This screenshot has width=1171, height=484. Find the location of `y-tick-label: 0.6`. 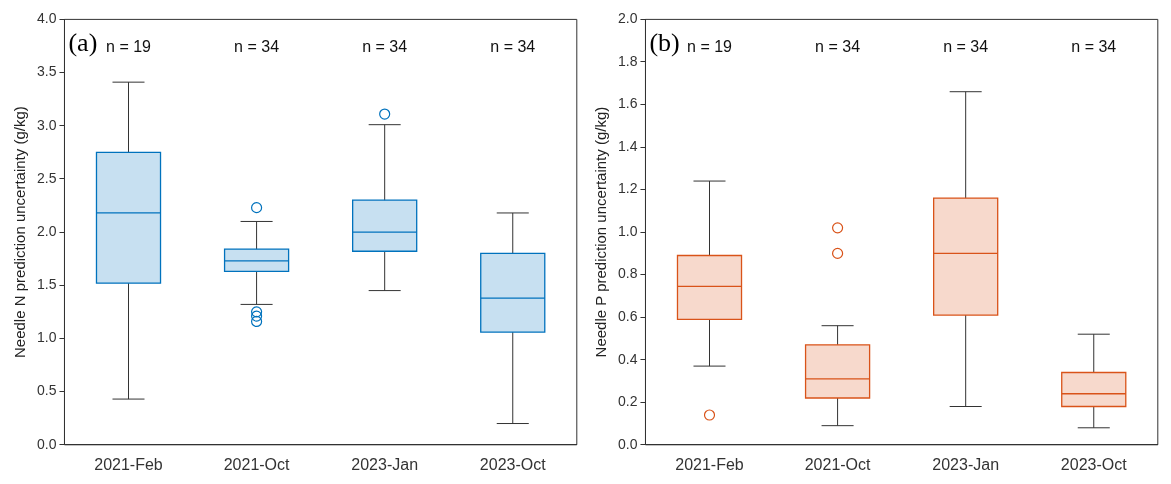

y-tick-label: 0.6 is located at coordinates (627, 316).